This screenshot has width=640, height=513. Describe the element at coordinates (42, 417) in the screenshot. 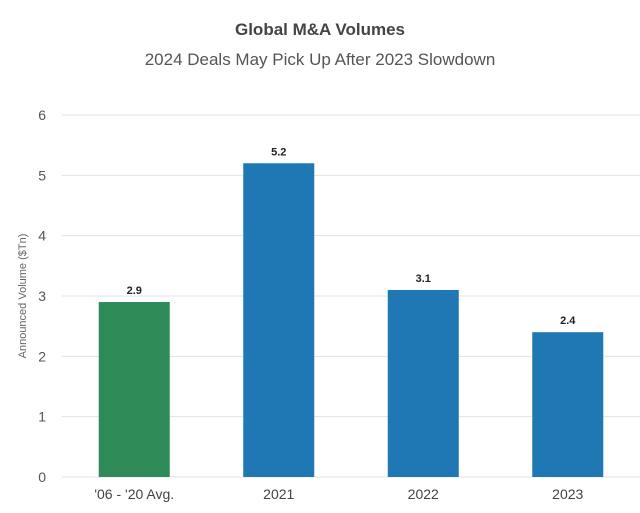

I see `y-tick-label: 1` at that location.